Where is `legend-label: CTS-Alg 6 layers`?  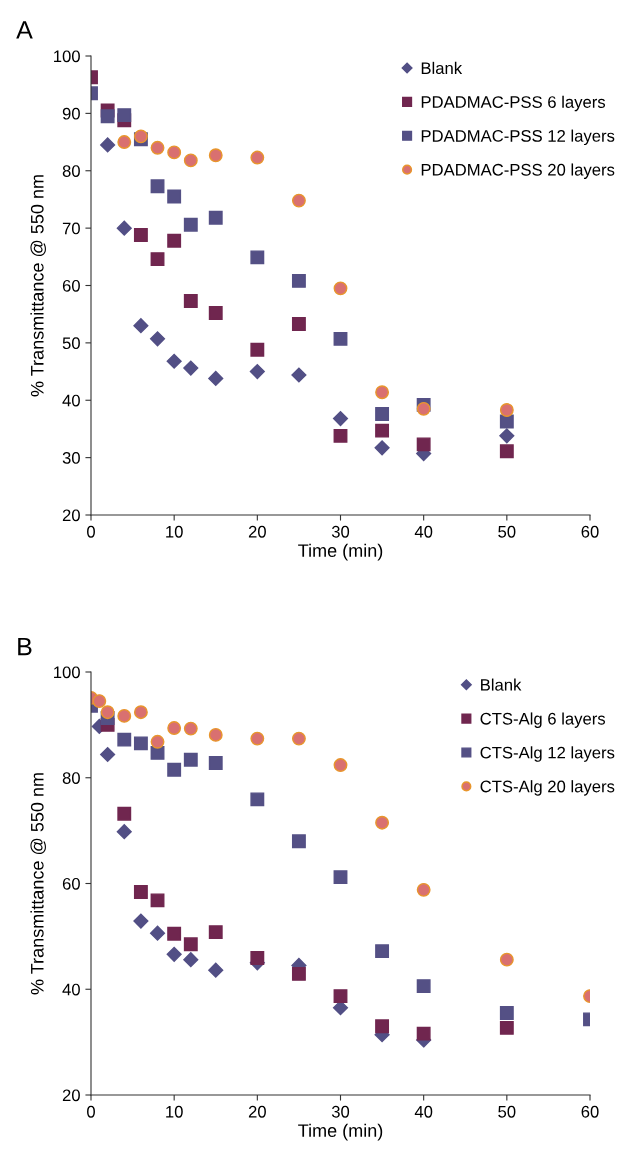 legend-label: CTS-Alg 6 layers is located at coordinates (543, 720).